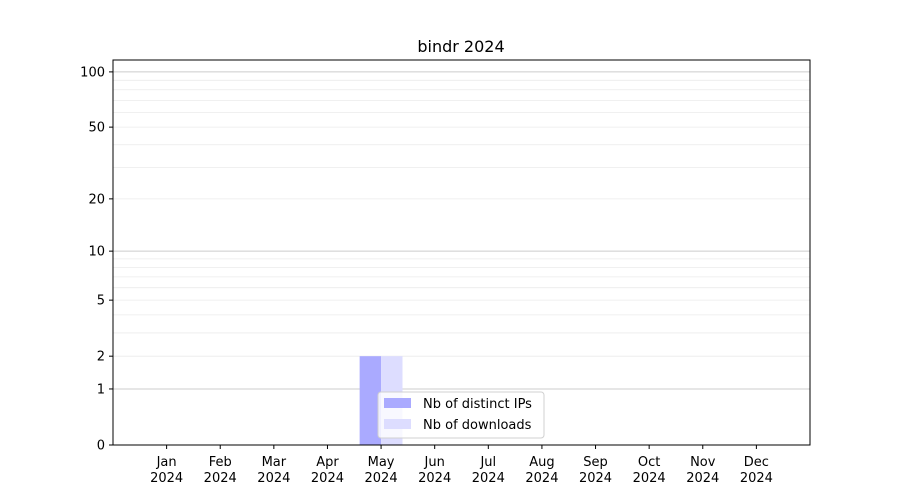 Image resolution: width=900 pixels, height=504 pixels. What do you see at coordinates (541, 470) in the screenshot?
I see `x-tick-label: Aug 2024` at bounding box center [541, 470].